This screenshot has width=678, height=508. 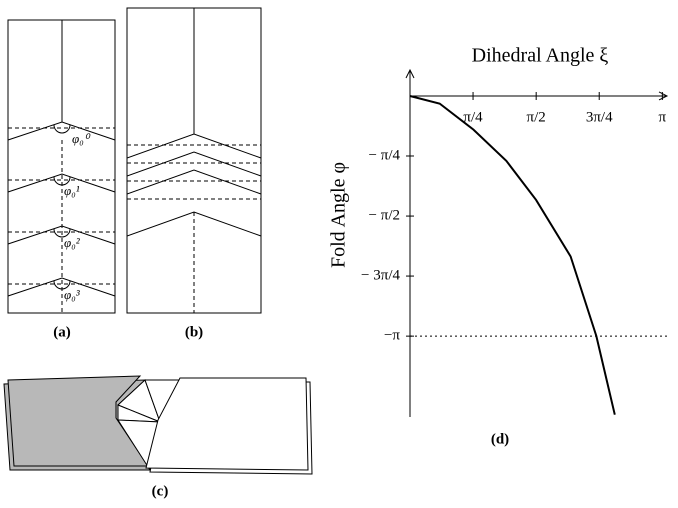 I want to click on panel-a: φ₀⁰ φ₀¹ φ₀² φ₀³ (a), so click(x=61, y=179).